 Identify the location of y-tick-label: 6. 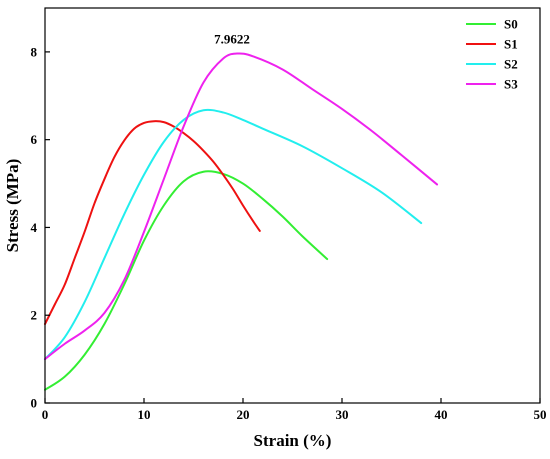
(34, 139).